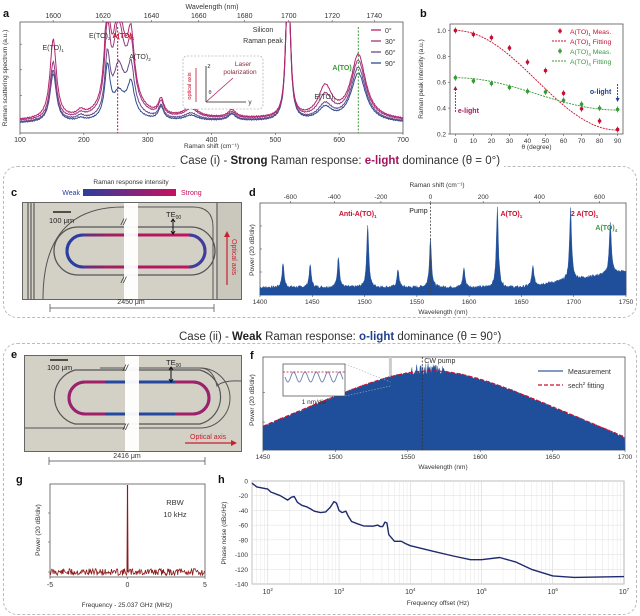 Image resolution: width=640 pixels, height=616 pixels. I want to click on panel-letter-b: b, so click(423, 14).